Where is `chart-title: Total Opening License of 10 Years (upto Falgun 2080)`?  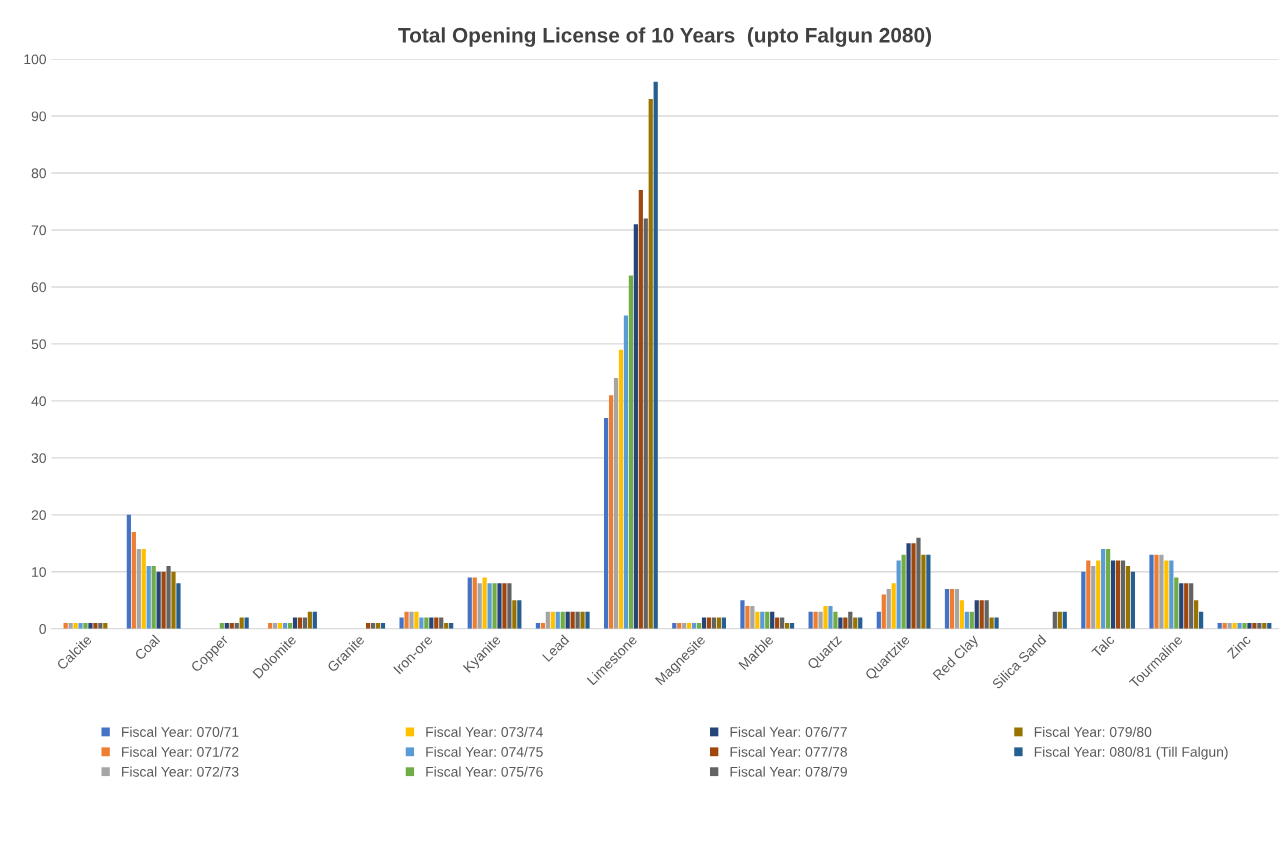
chart-title: Total Opening License of 10 Years (upto Falgun 2080) is located at coordinates (665, 37).